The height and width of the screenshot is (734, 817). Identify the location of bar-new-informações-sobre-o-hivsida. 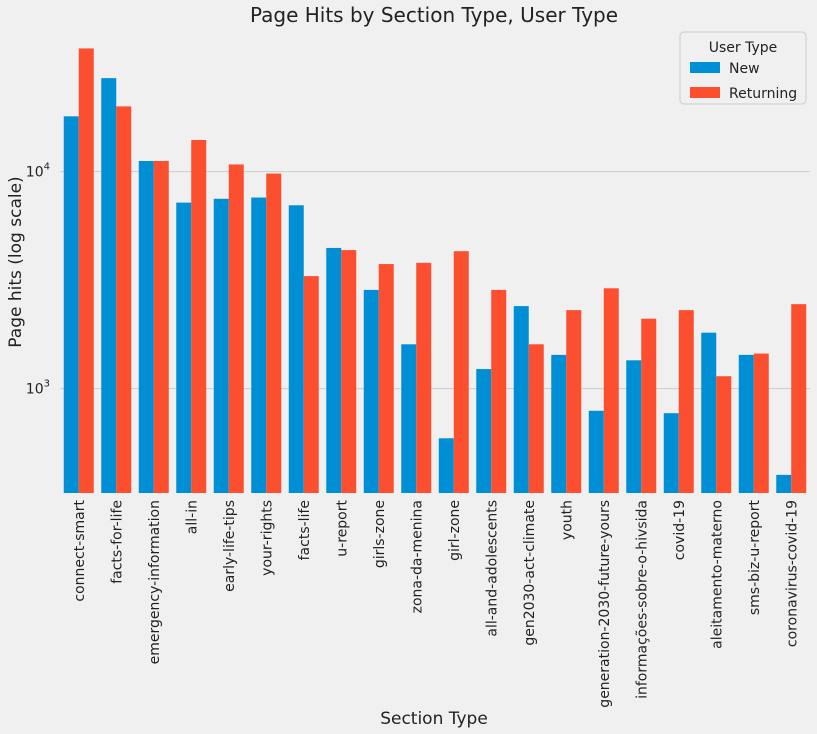
(634, 426).